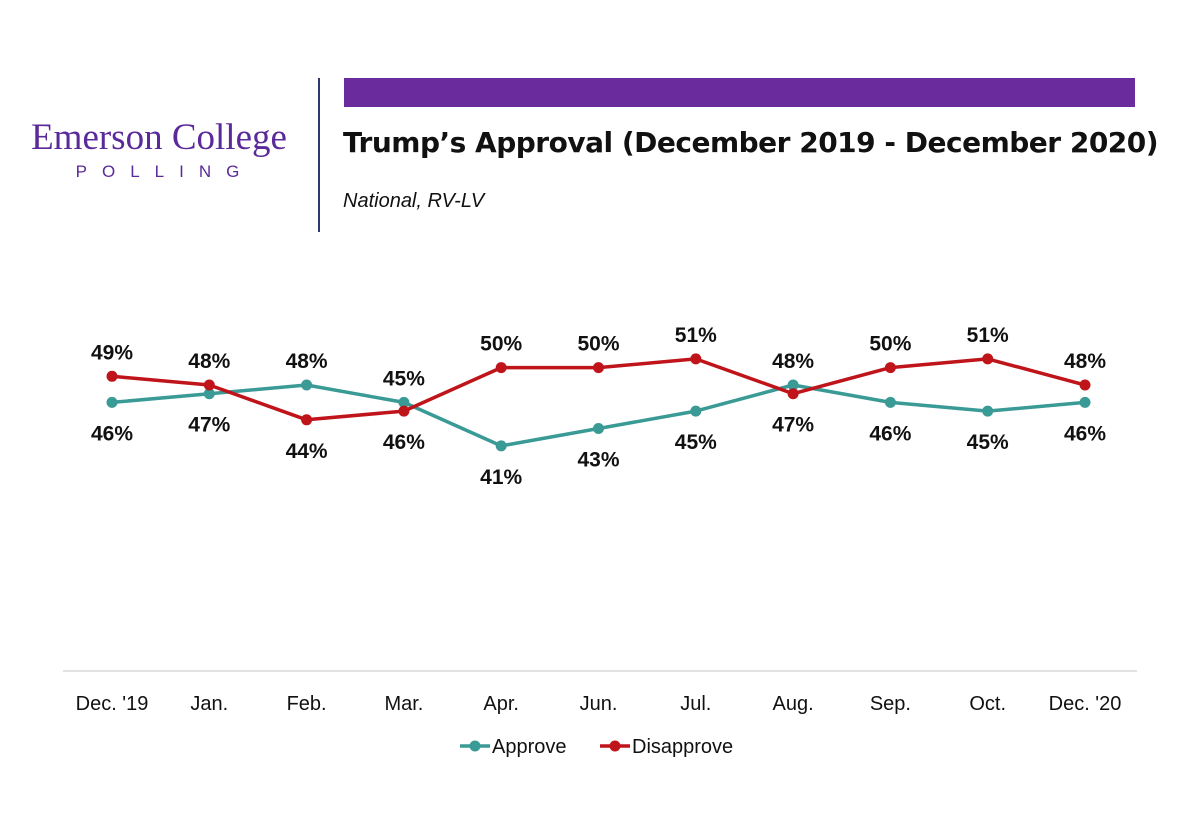 This screenshot has height=831, width=1200. What do you see at coordinates (209, 704) in the screenshot?
I see `x-tick-label: Jan.` at bounding box center [209, 704].